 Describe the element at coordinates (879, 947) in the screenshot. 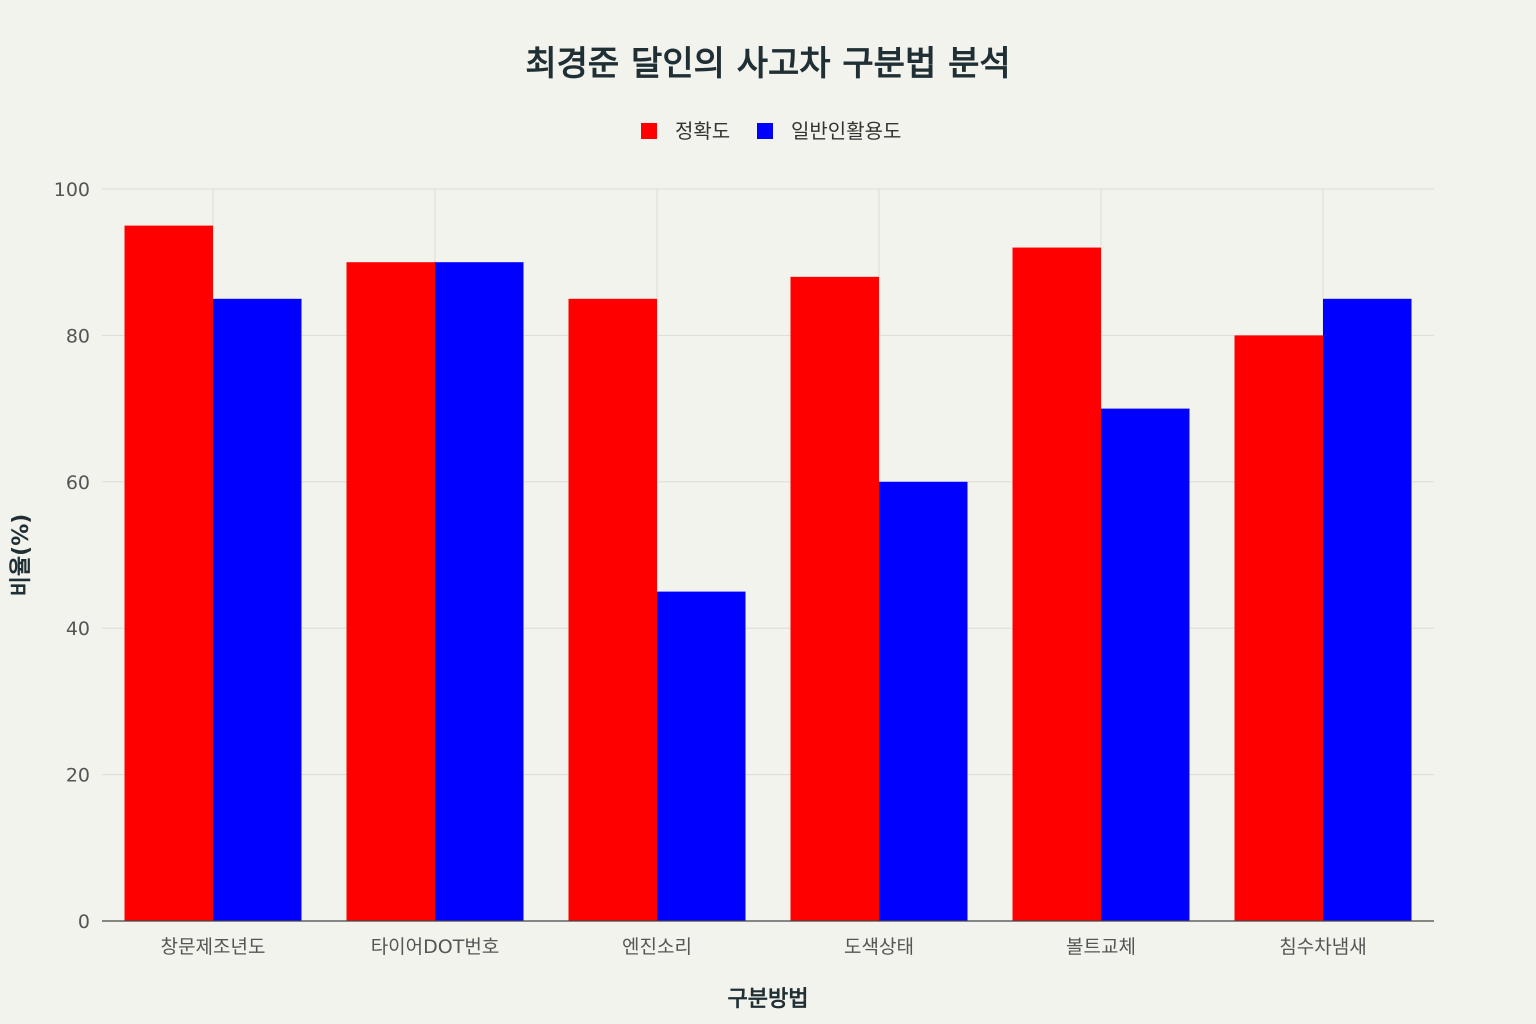

I see `x-tick-label: 도색상태` at that location.